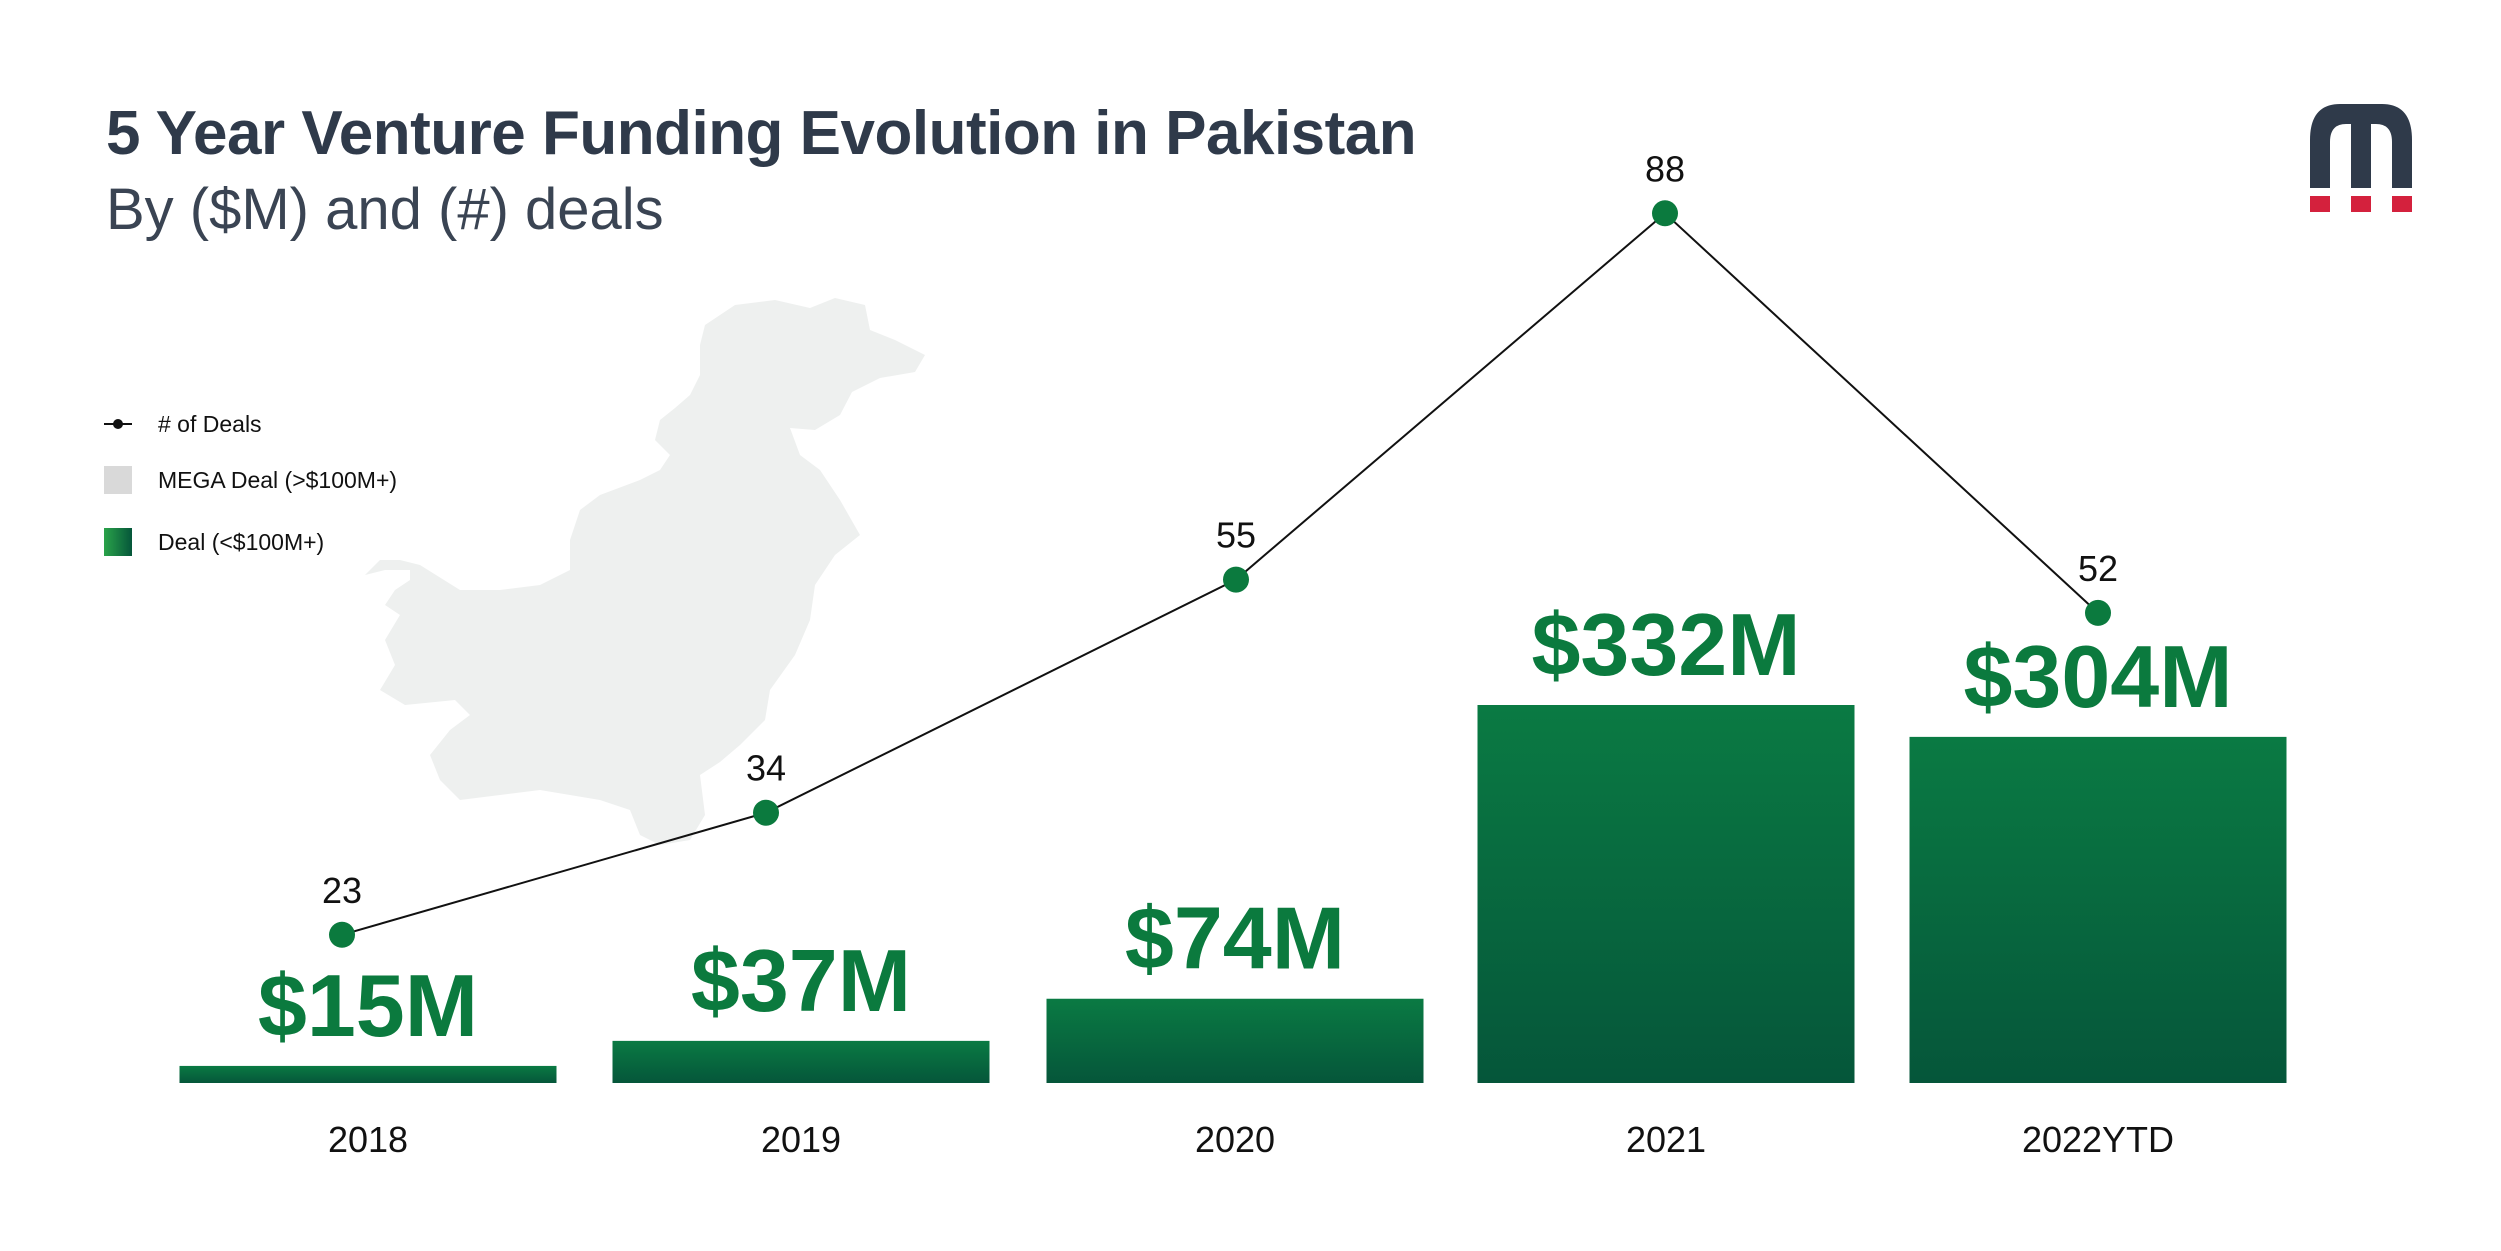  Describe the element at coordinates (368, 1005) in the screenshot. I see `bar-value-label: $15M` at that location.